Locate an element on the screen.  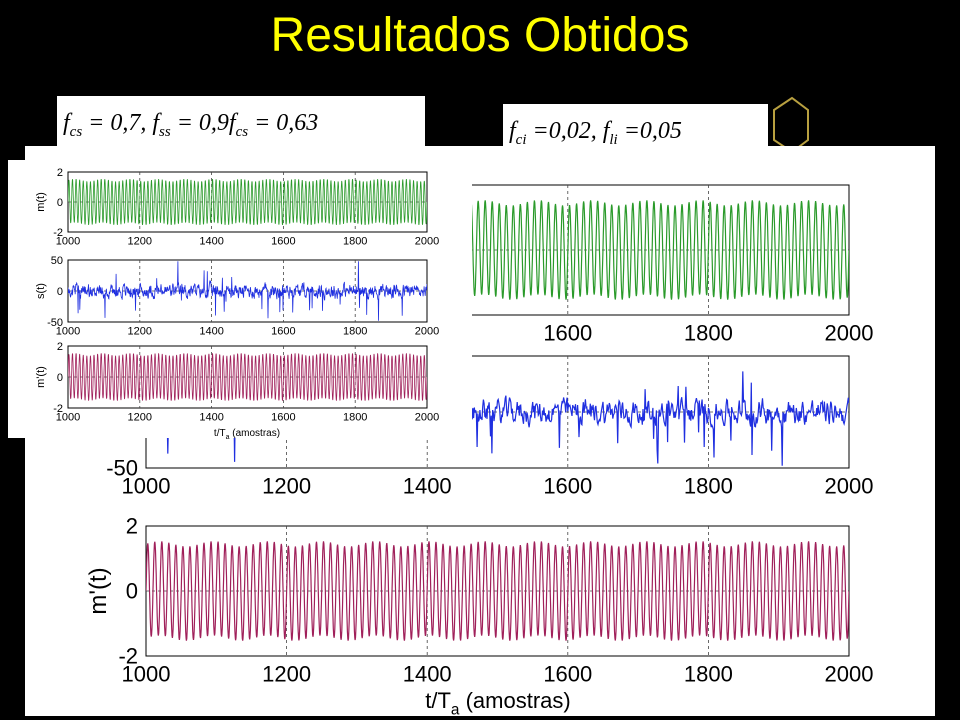
equation-box-right: fci =0,02, fli =0,05 is located at coordinates (635, 125).